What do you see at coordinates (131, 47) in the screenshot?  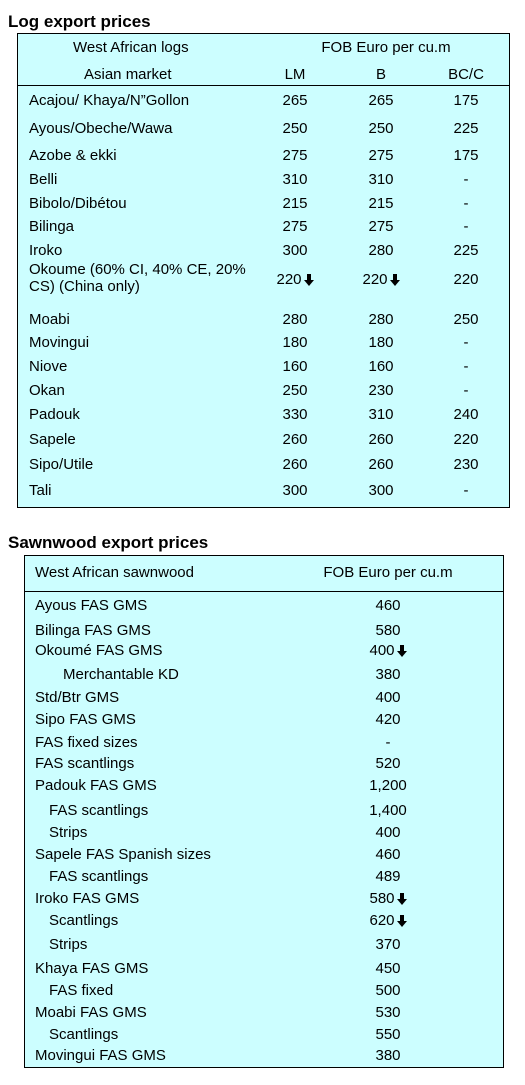 I see `log-col1-header: West African logs` at bounding box center [131, 47].